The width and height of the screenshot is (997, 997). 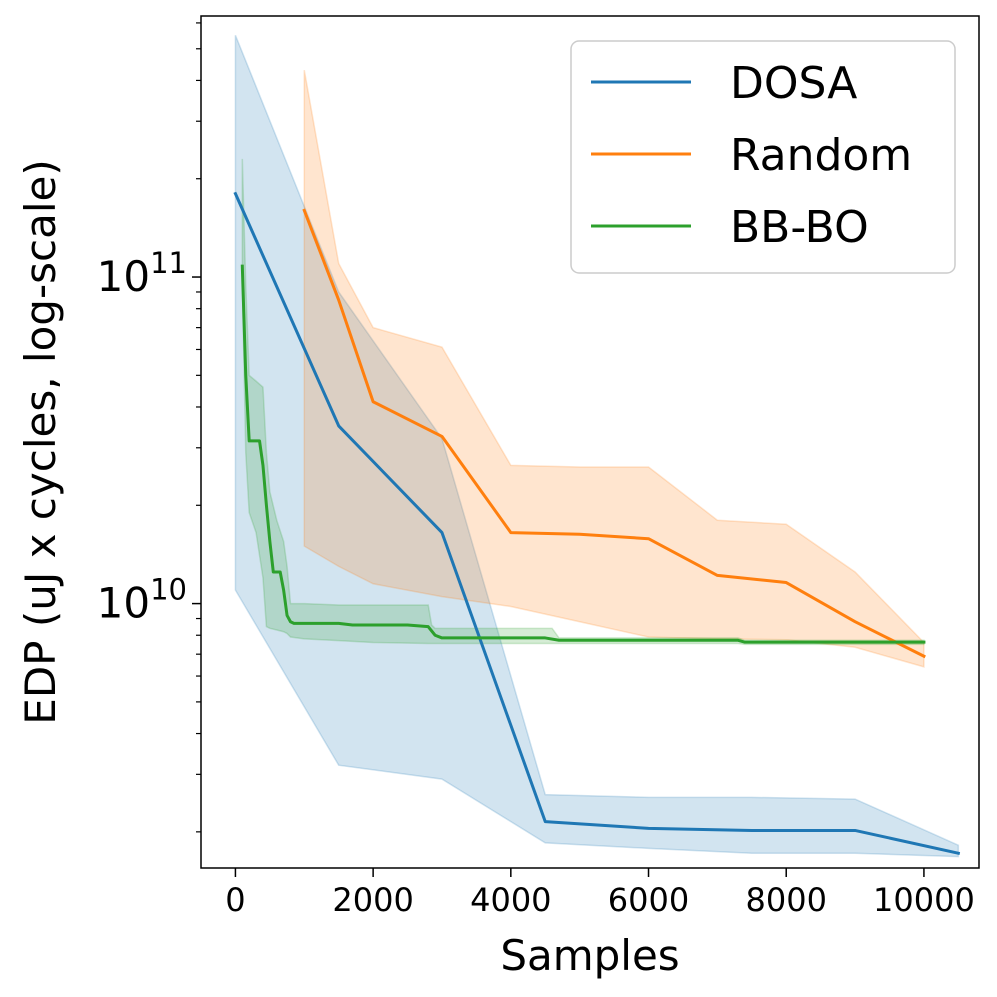 I want to click on x-axis: 0 2000 4000 6000 8000 10000, so click(x=600, y=893).